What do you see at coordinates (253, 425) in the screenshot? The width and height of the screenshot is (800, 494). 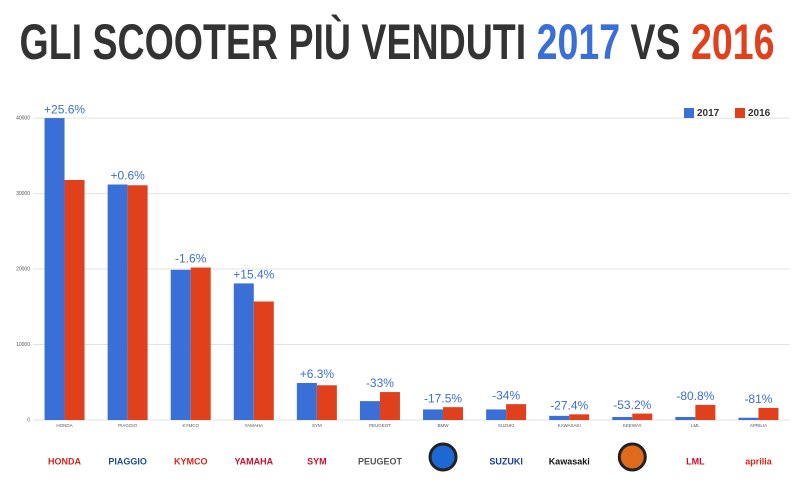 I see `x-tick-label: YAMAHA` at bounding box center [253, 425].